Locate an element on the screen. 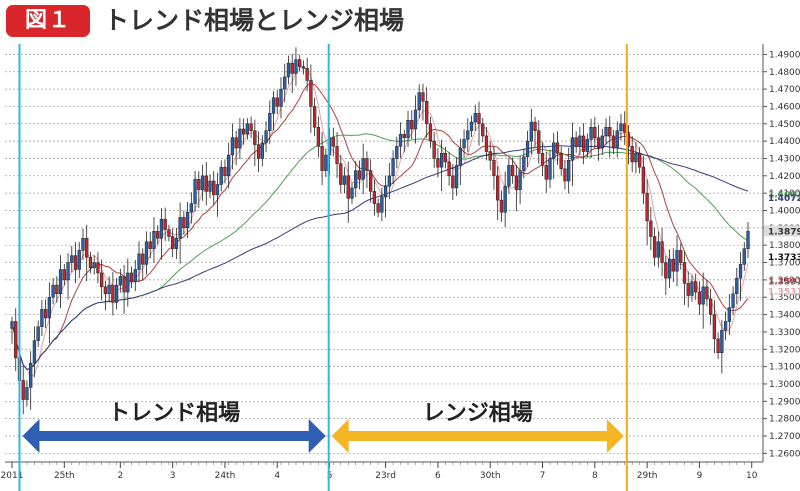  trend-arrow is located at coordinates (174, 436).